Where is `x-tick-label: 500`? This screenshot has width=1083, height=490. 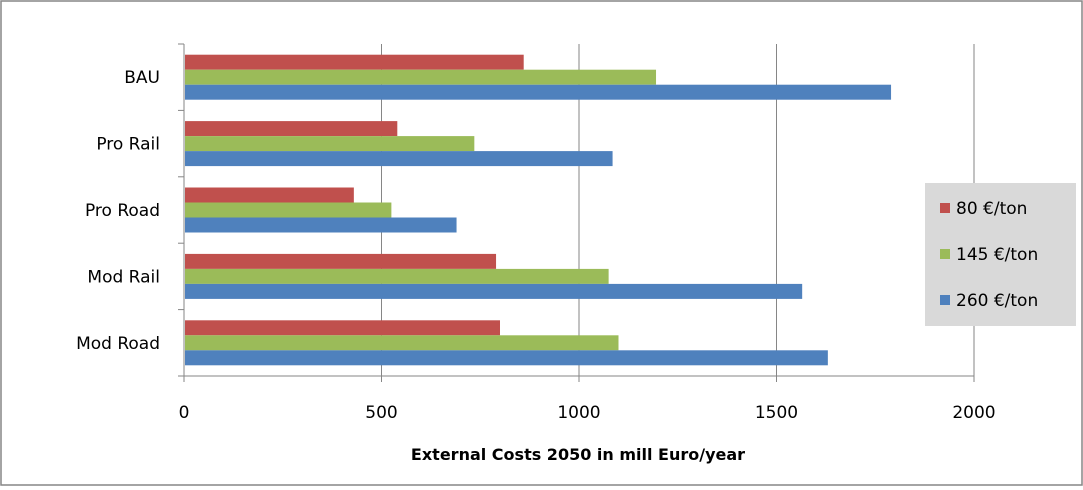 x-tick-label: 500 is located at coordinates (381, 413).